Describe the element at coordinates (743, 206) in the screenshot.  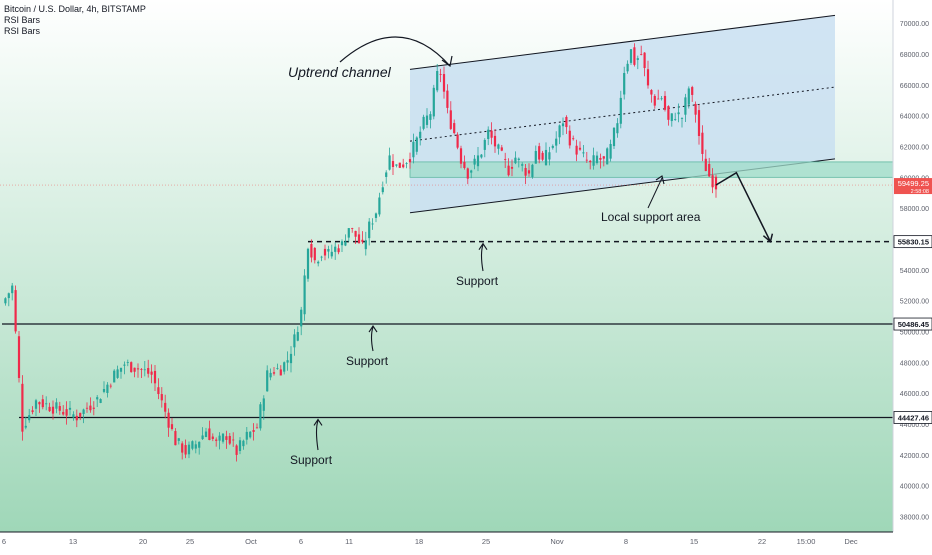
I see `projection-path` at that location.